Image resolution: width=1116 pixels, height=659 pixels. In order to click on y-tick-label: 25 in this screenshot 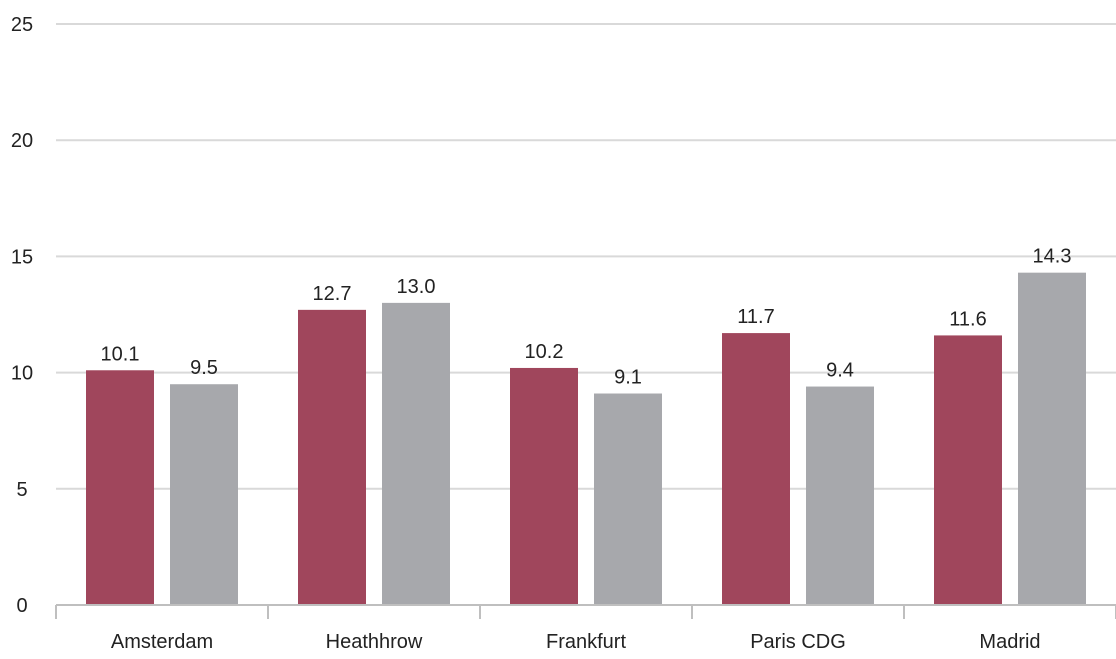, I will do `click(22, 25)`.